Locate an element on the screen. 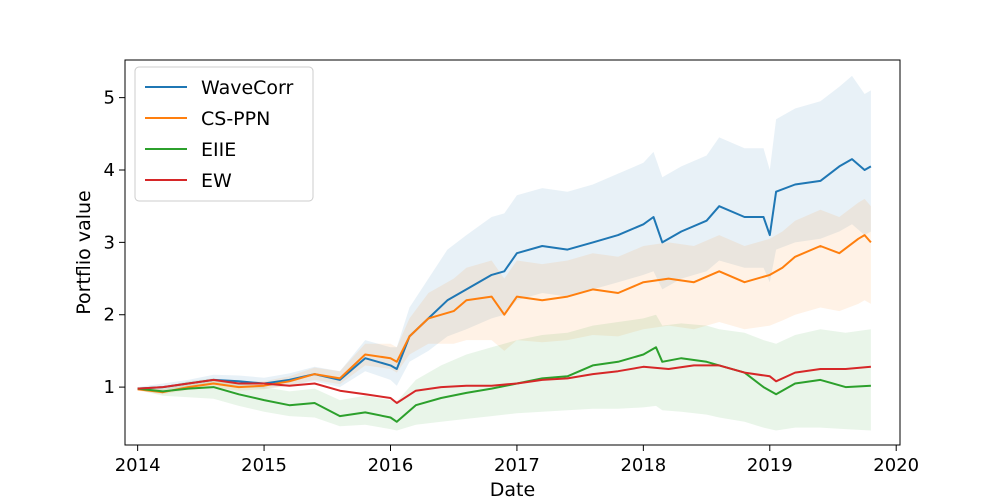 The image size is (1000, 500). x-tick-label: 2019 is located at coordinates (770, 465).